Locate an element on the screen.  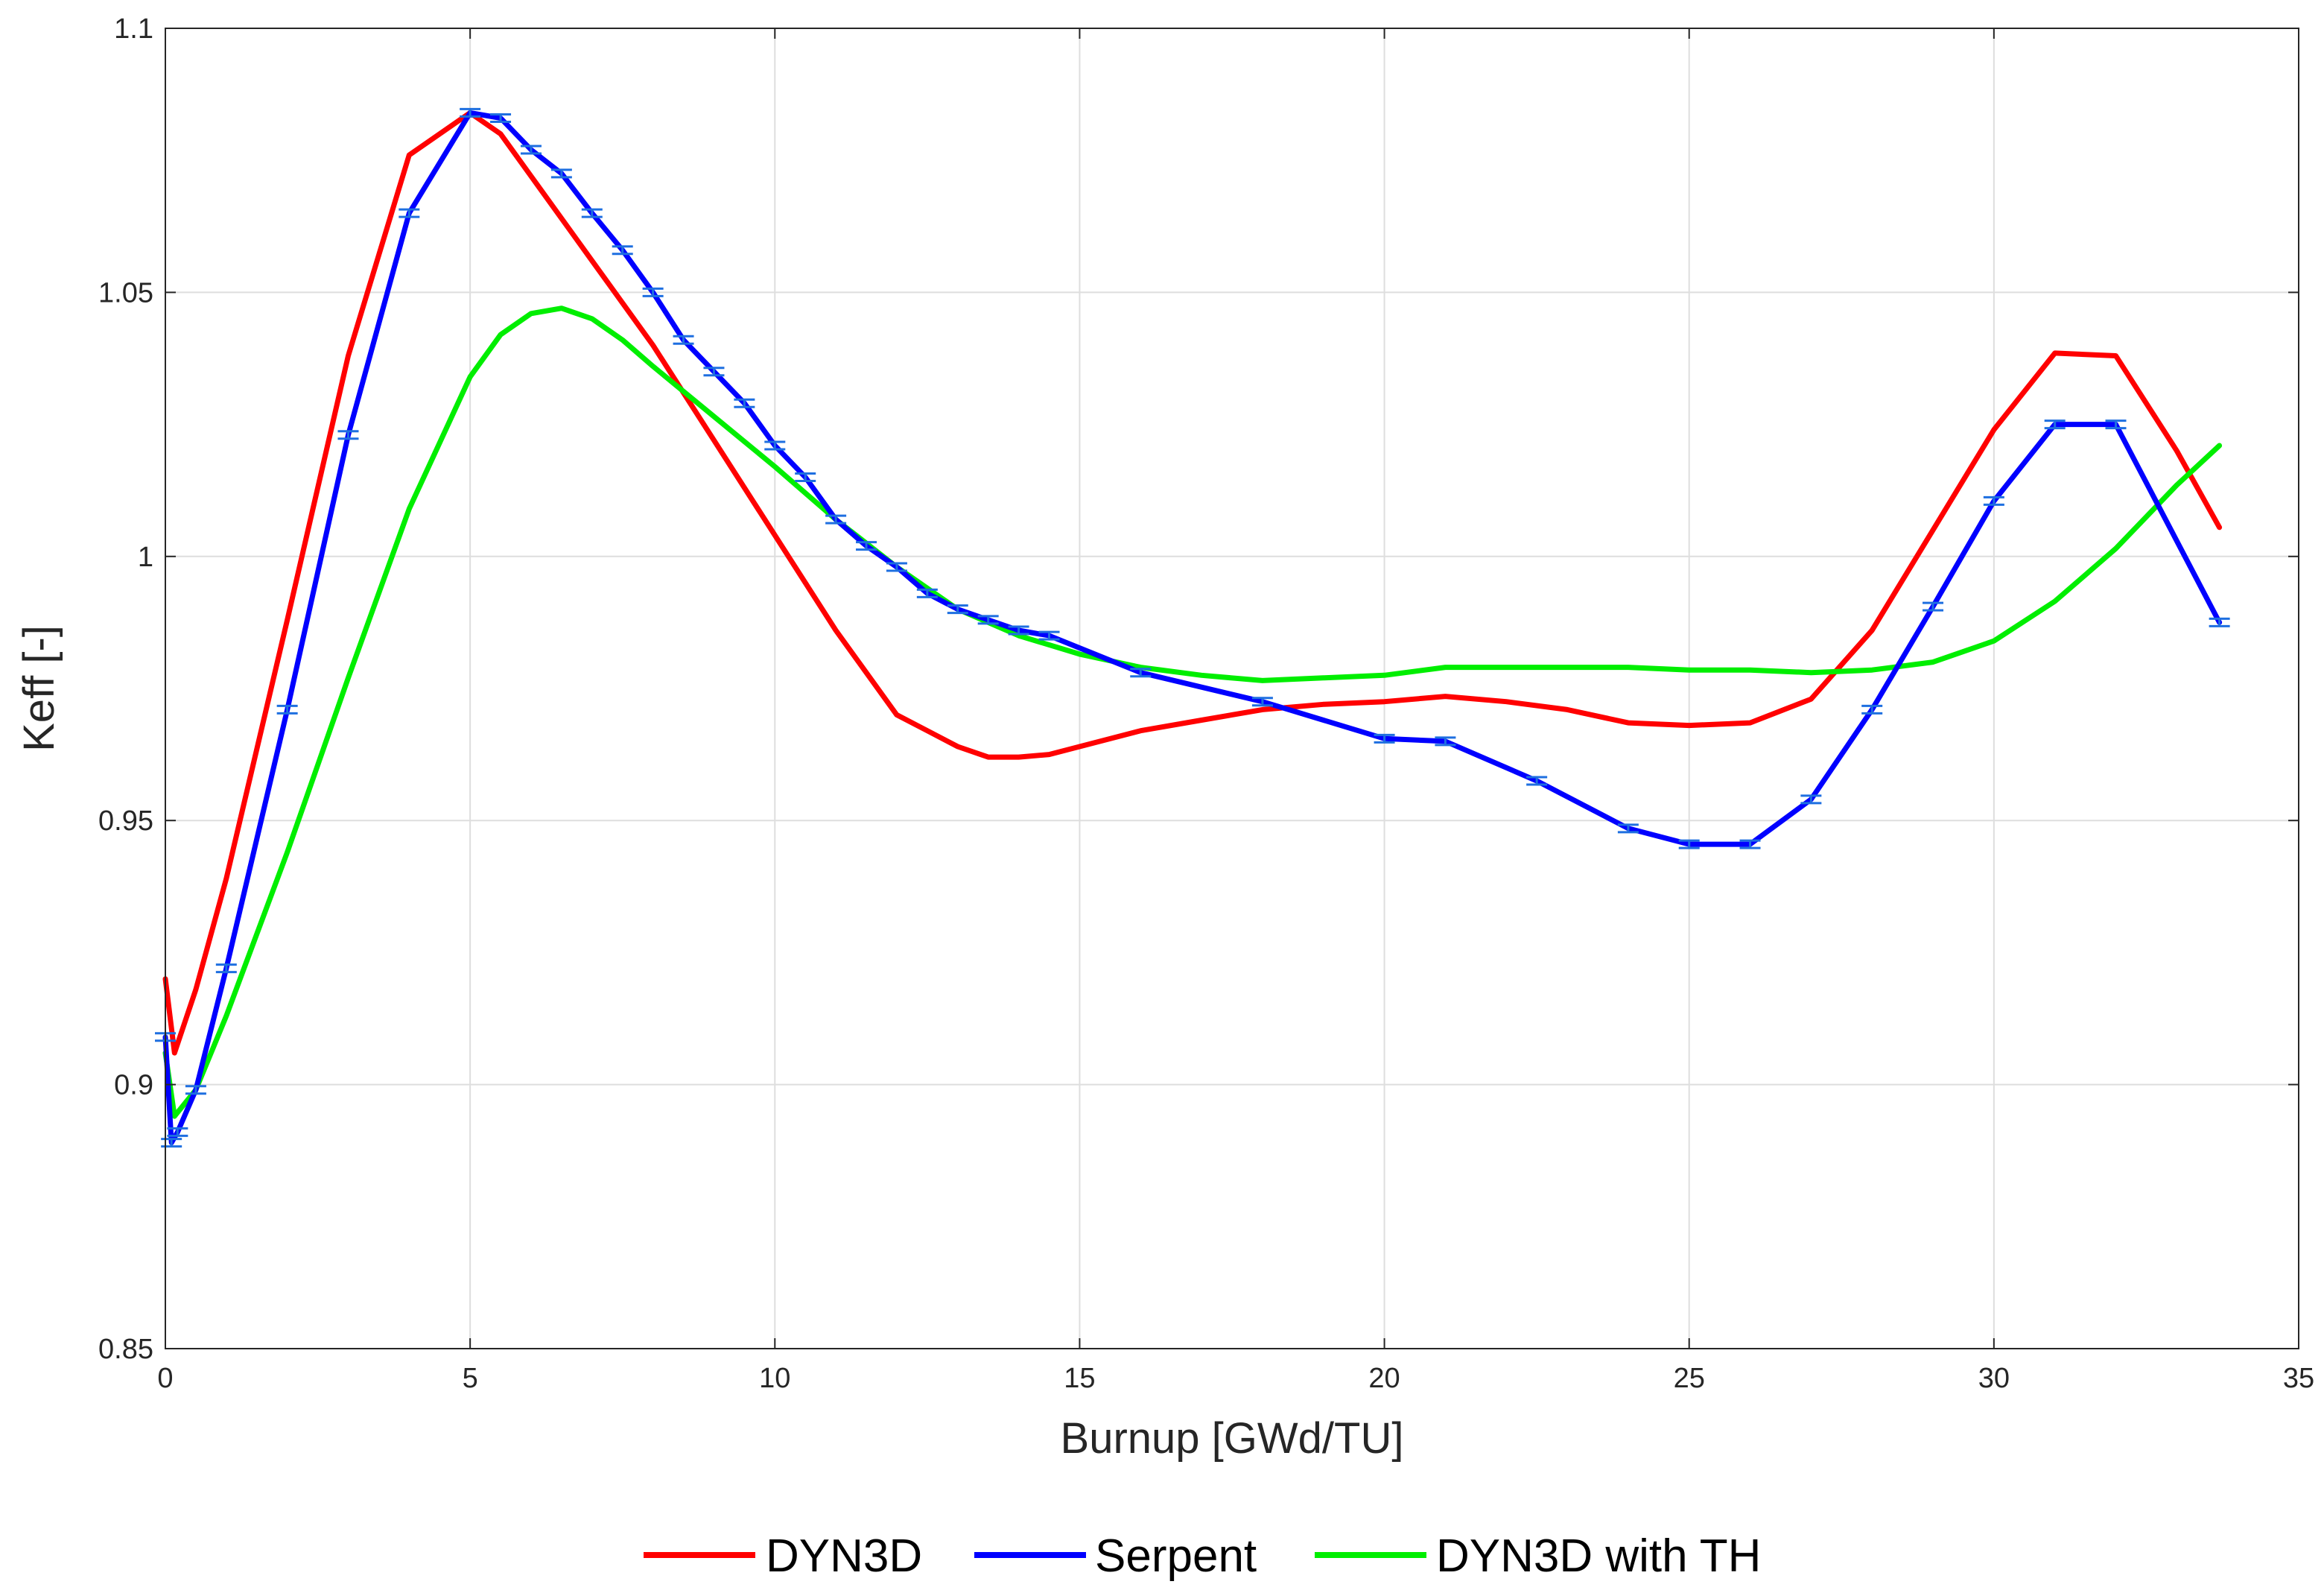
y-tick-label: 1.05 is located at coordinates (125, 292).